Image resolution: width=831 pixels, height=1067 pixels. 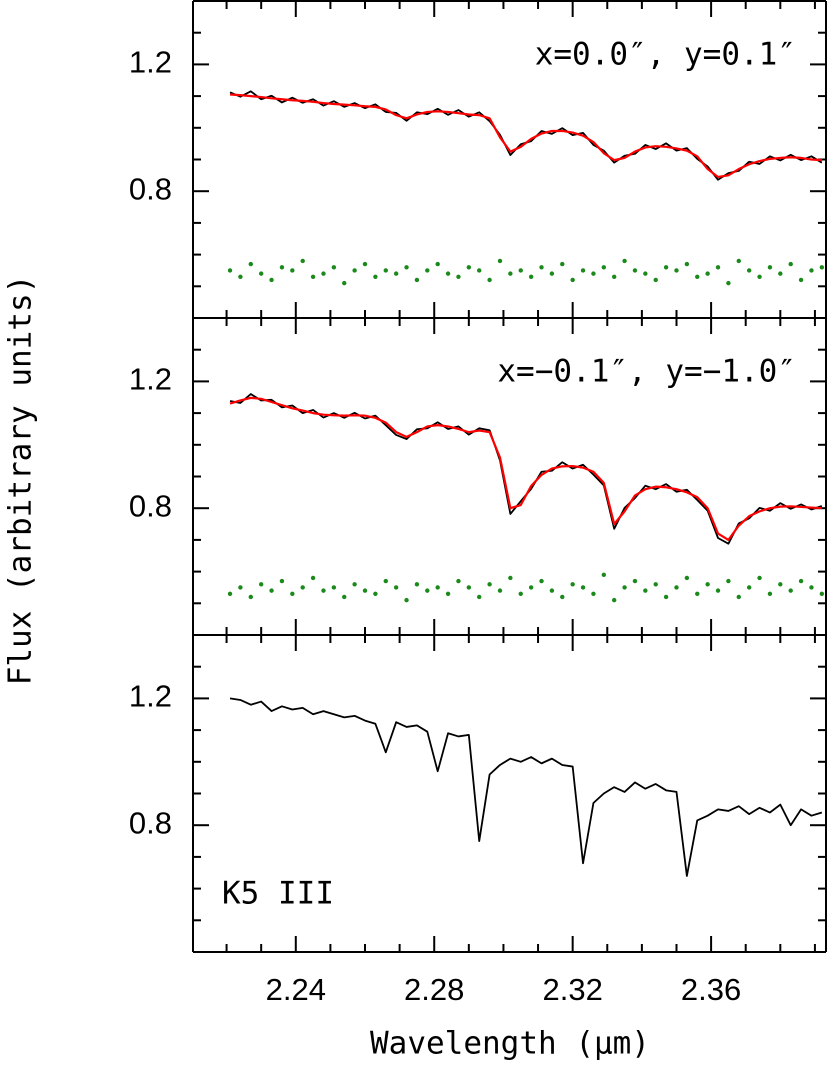 What do you see at coordinates (711, 989) in the screenshot?
I see `x-tick-label: 2.36` at bounding box center [711, 989].